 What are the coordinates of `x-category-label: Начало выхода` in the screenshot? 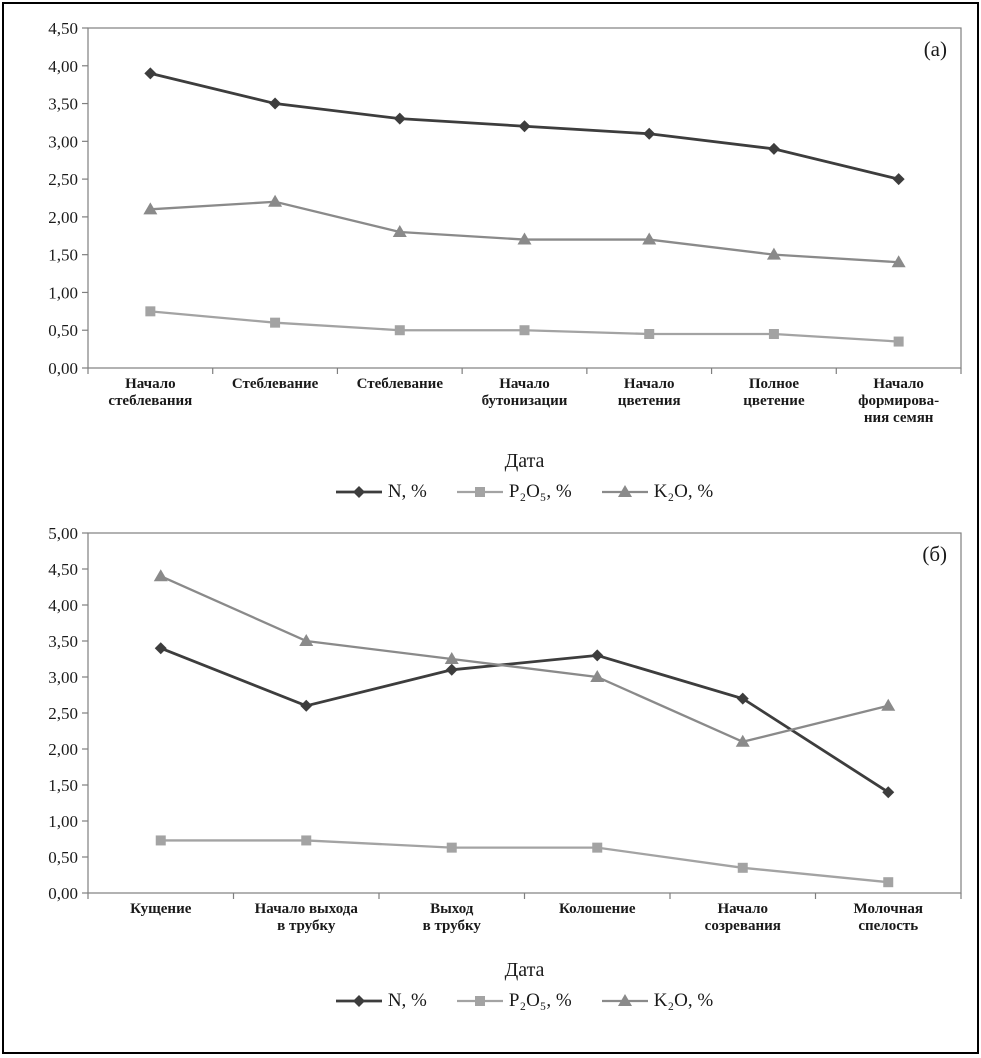 It's located at (307, 909).